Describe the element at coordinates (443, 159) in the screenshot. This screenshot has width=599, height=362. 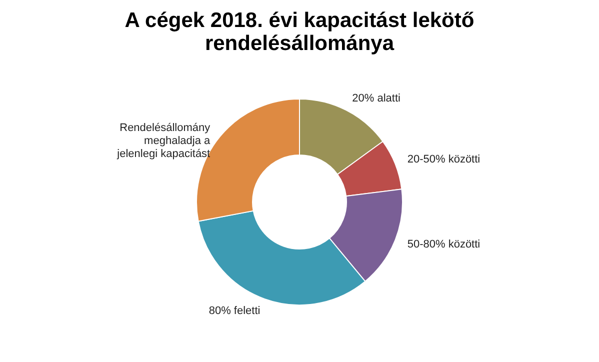
I see `slice-label: 20-50% közötti` at that location.